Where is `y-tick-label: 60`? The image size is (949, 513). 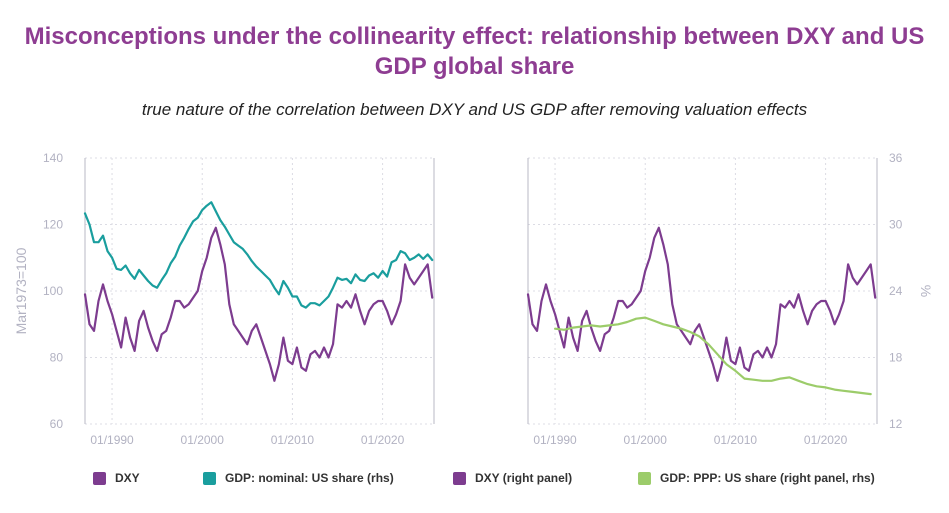 y-tick-label: 60 is located at coordinates (57, 424).